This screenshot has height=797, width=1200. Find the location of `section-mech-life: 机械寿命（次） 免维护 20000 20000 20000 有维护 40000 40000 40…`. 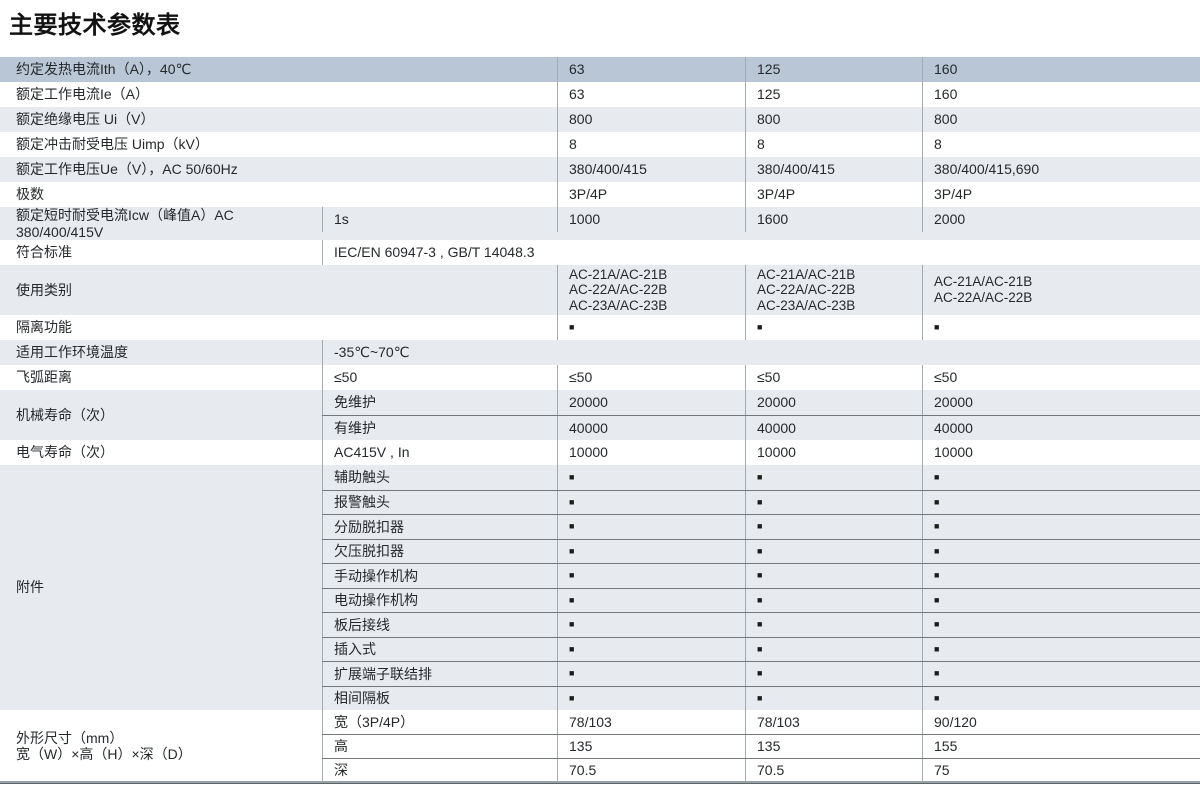

section-mech-life: 机械寿命（次） 免维护 20000 20000 20000 有维护 40000 40000 40… is located at coordinates (600, 415).